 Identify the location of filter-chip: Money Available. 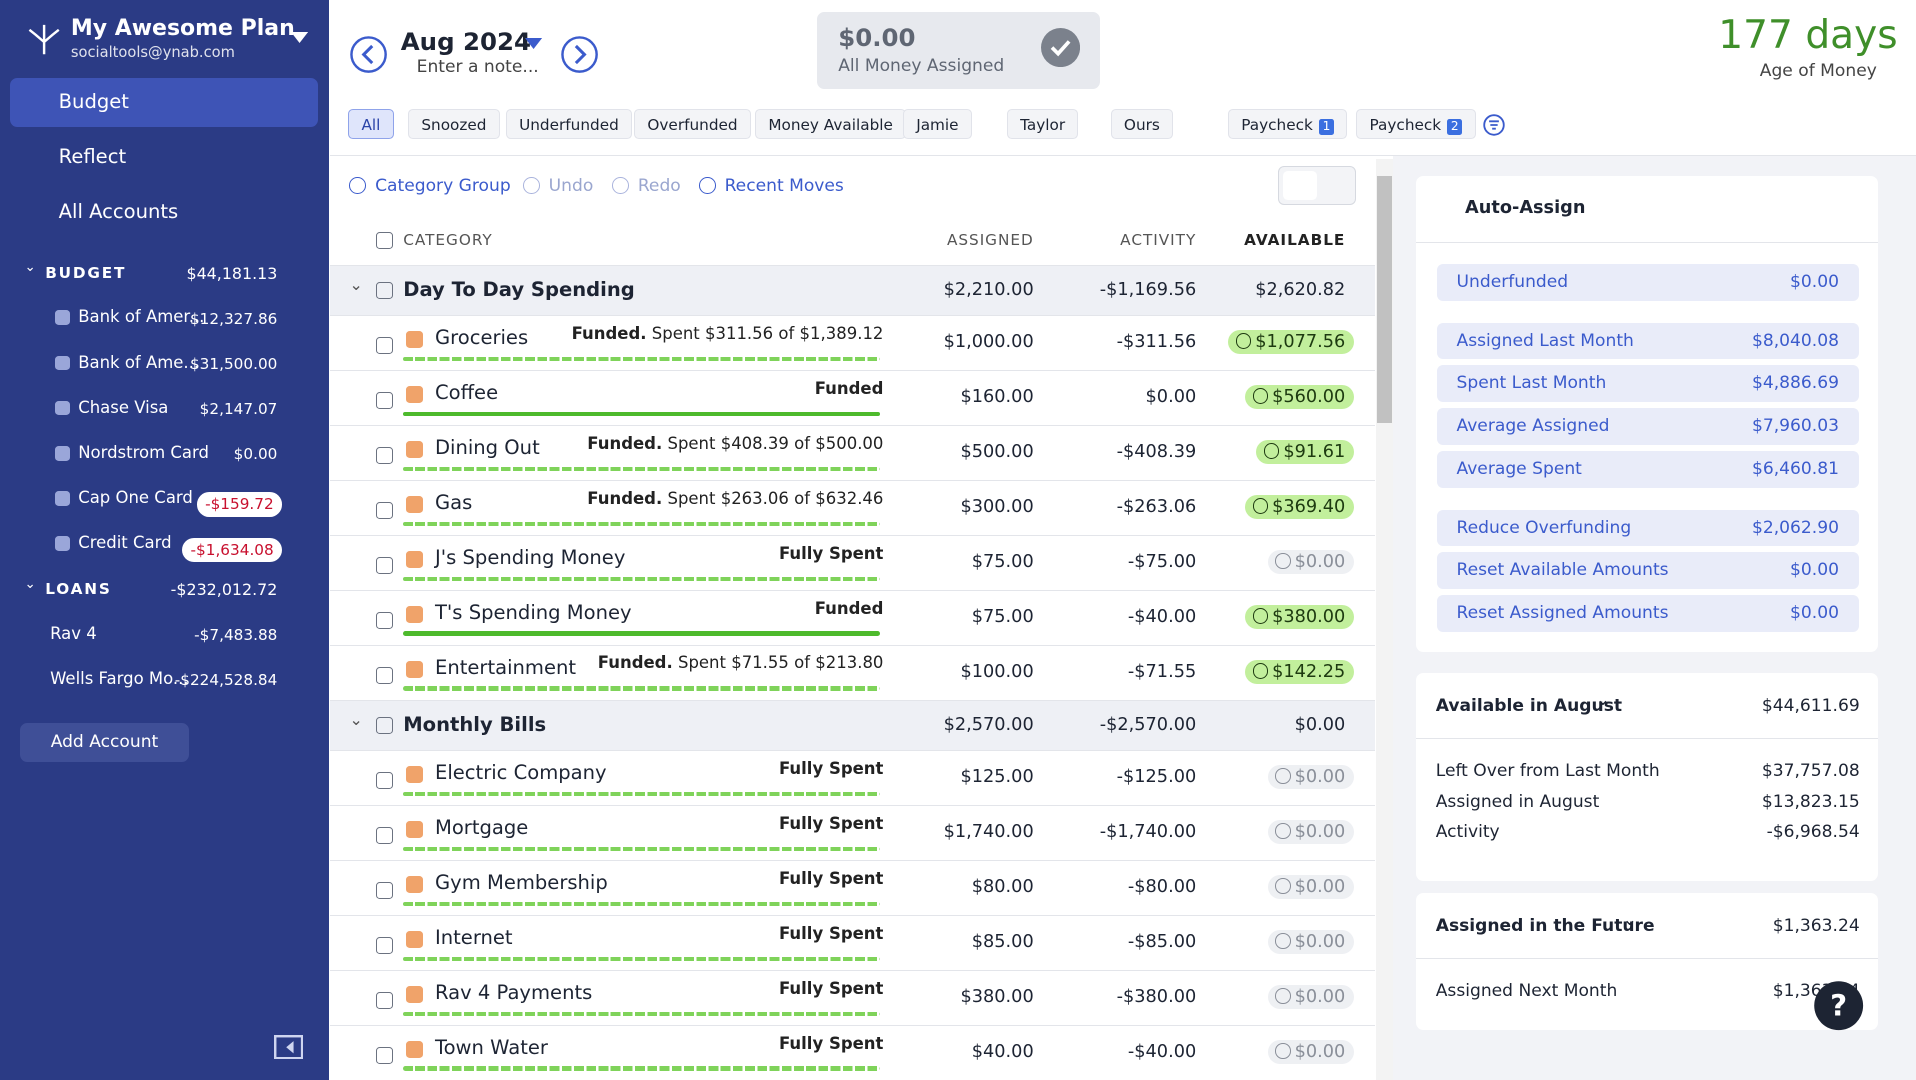
(831, 124).